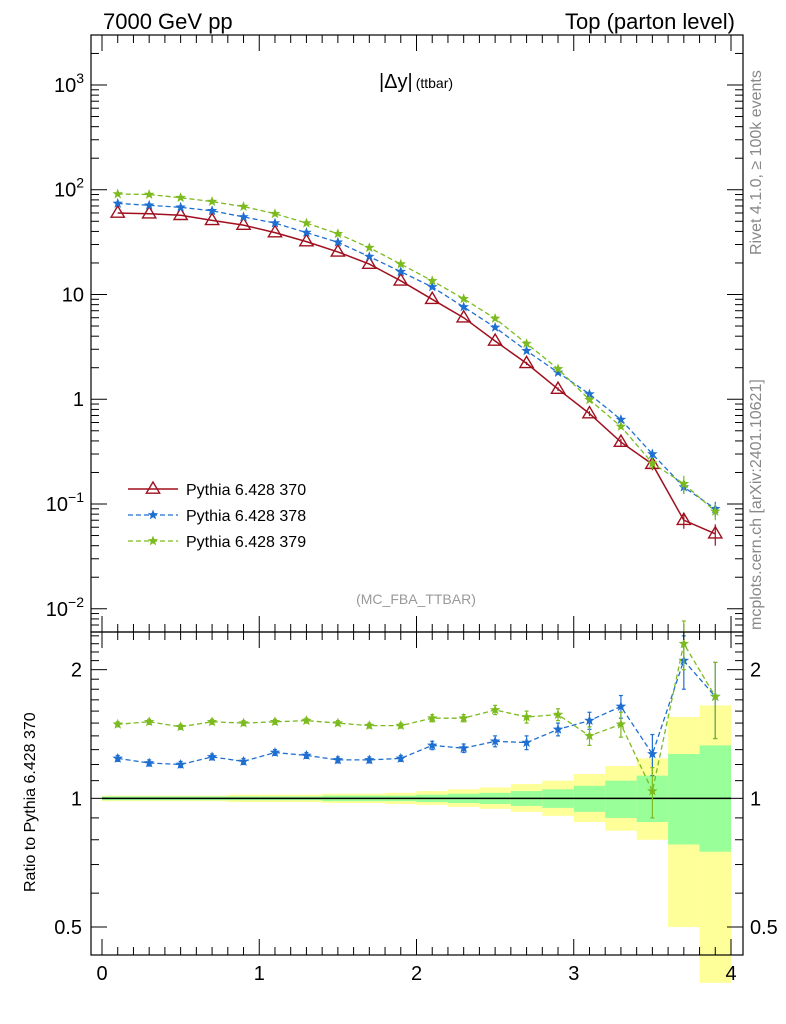 Image resolution: width=786 pixels, height=1024 pixels. What do you see at coordinates (30, 802) in the screenshot?
I see `ratio-ylabel: Ratio to Pythia 6.428 370` at bounding box center [30, 802].